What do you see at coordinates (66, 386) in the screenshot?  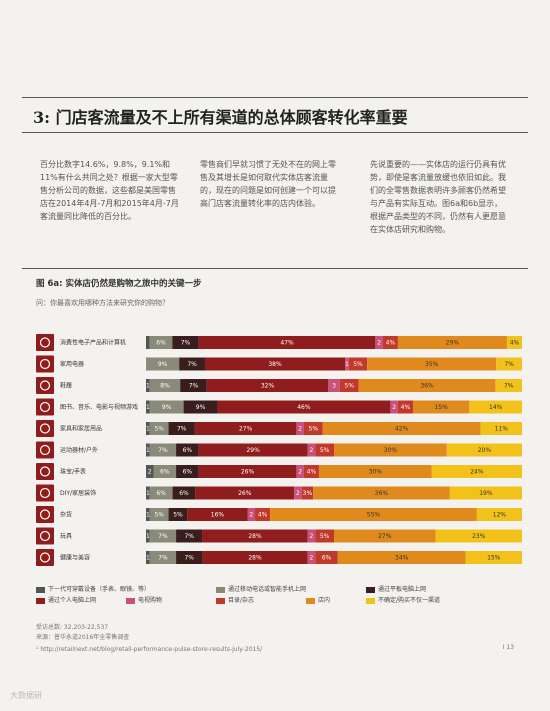 I see `category-label: 鞋履` at bounding box center [66, 386].